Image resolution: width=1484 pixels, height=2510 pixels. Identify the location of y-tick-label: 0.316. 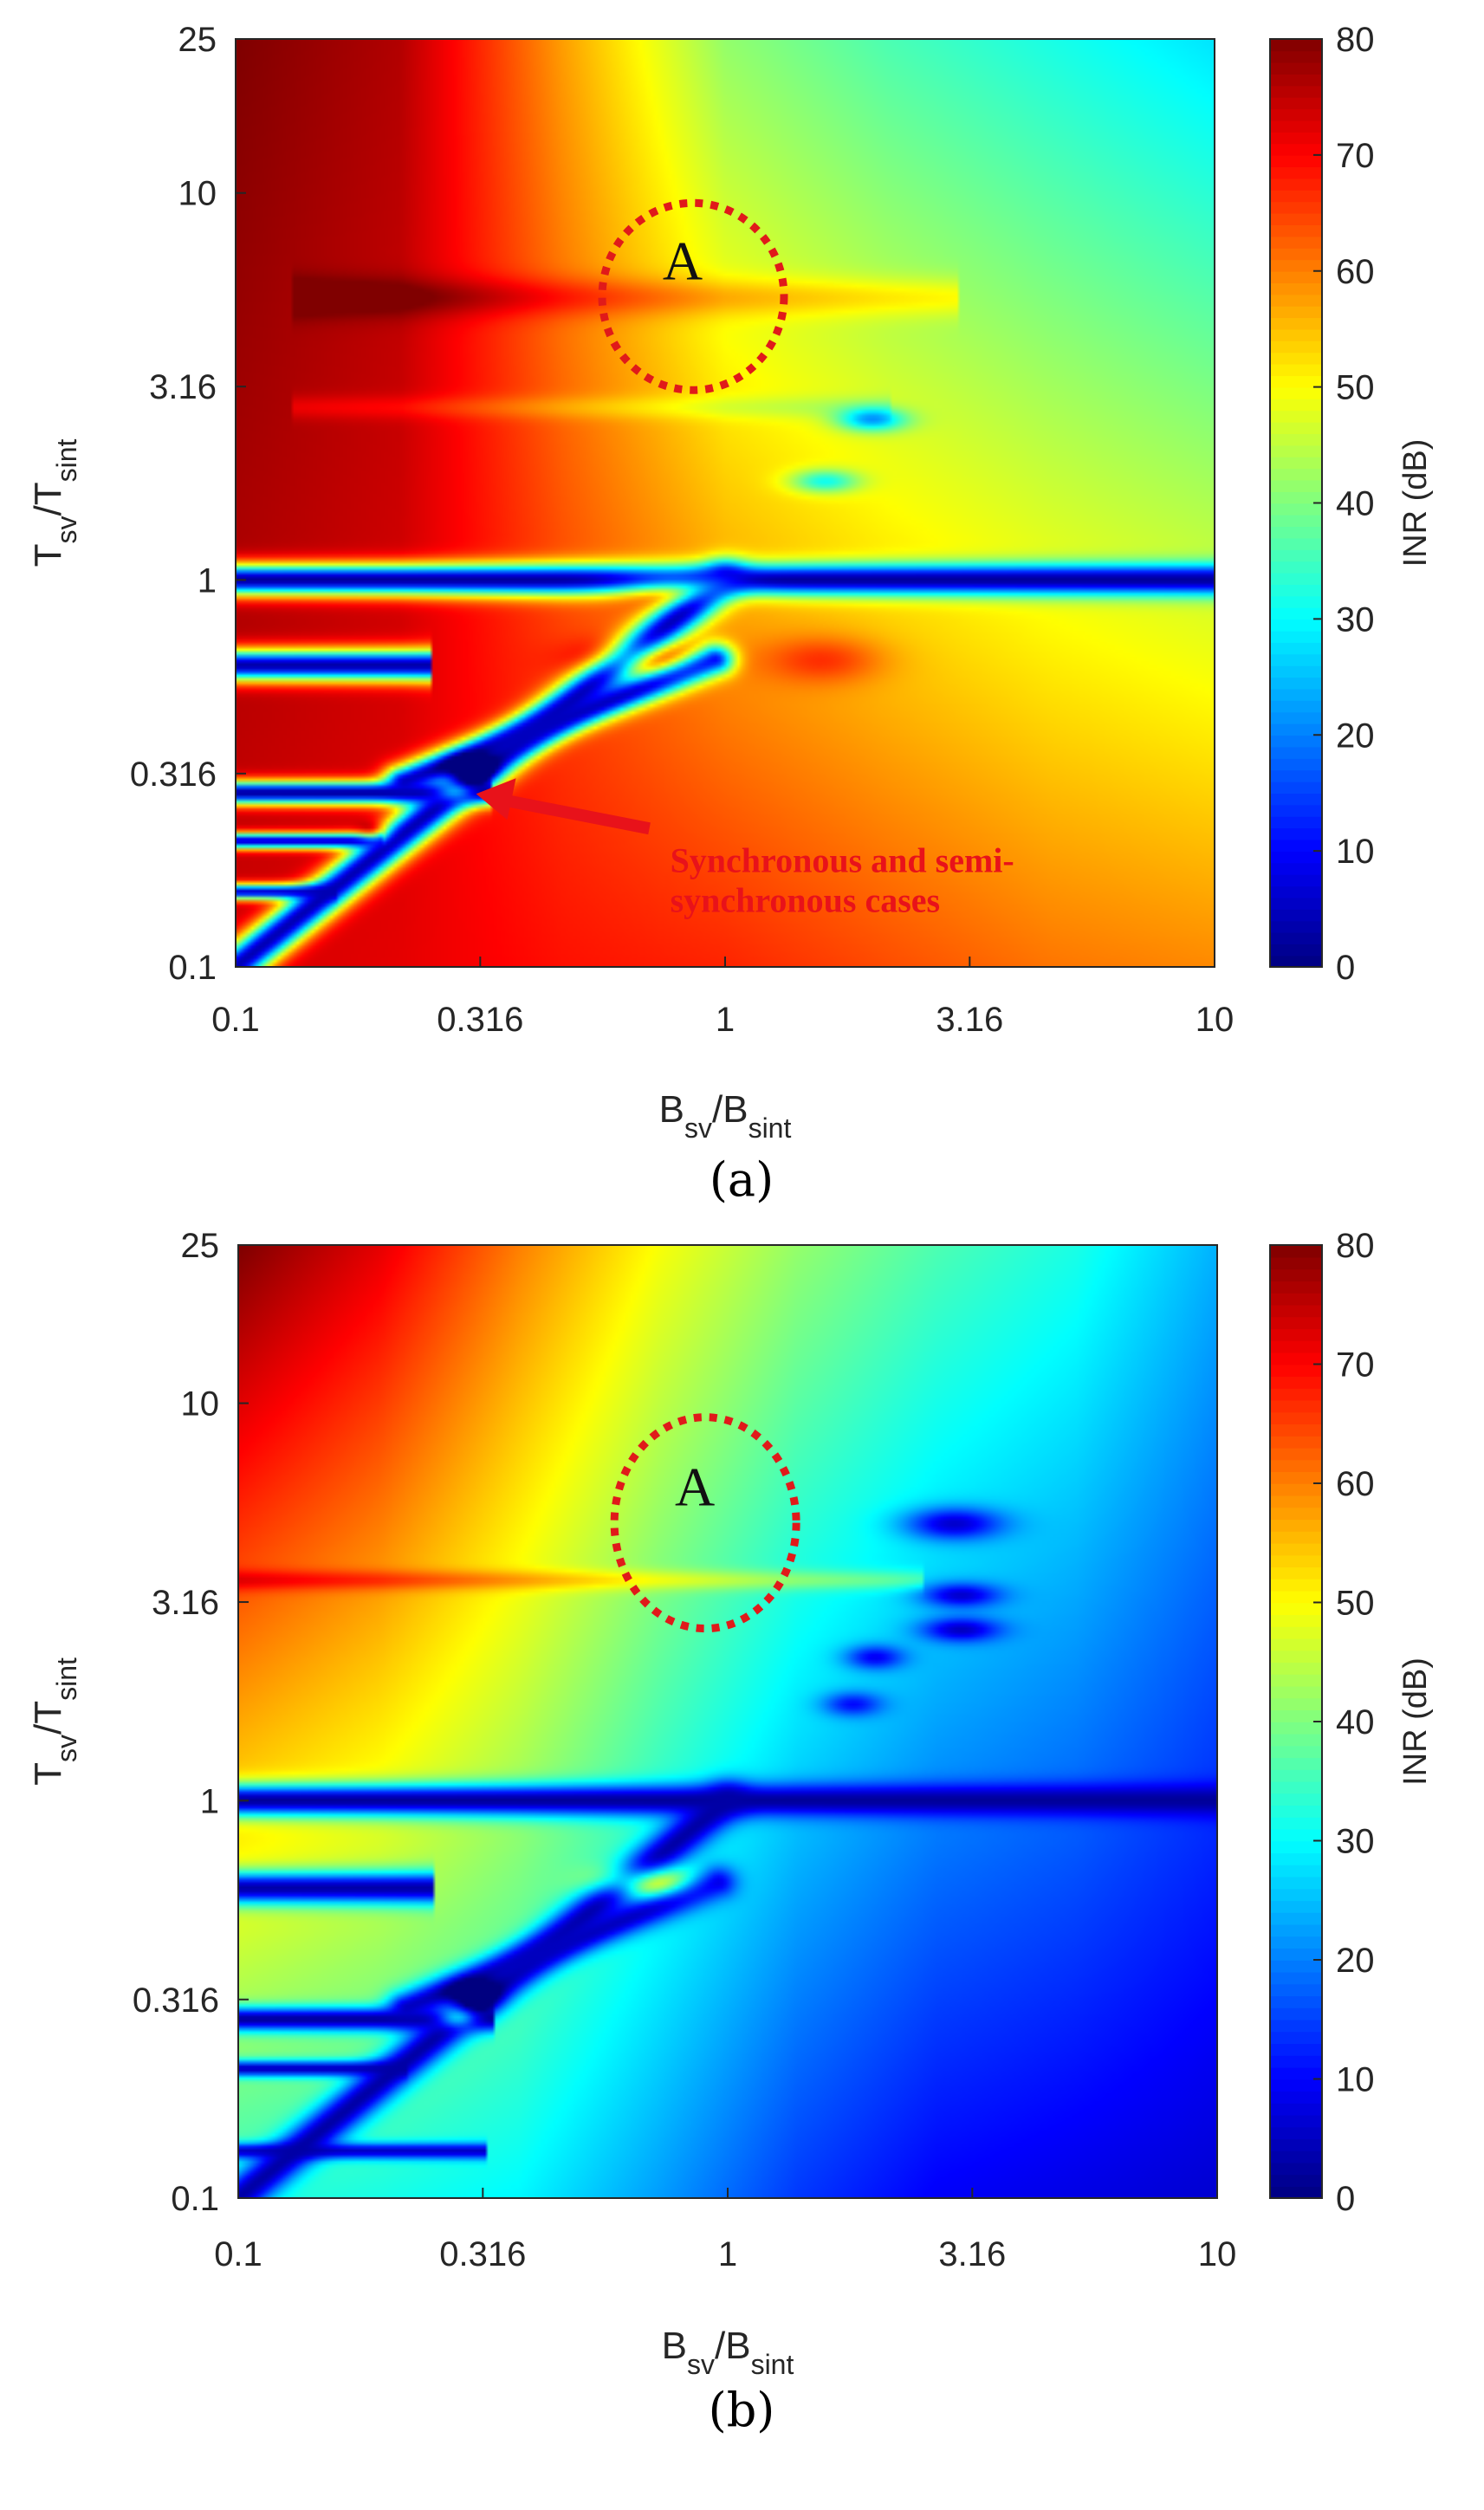
(176, 2000).